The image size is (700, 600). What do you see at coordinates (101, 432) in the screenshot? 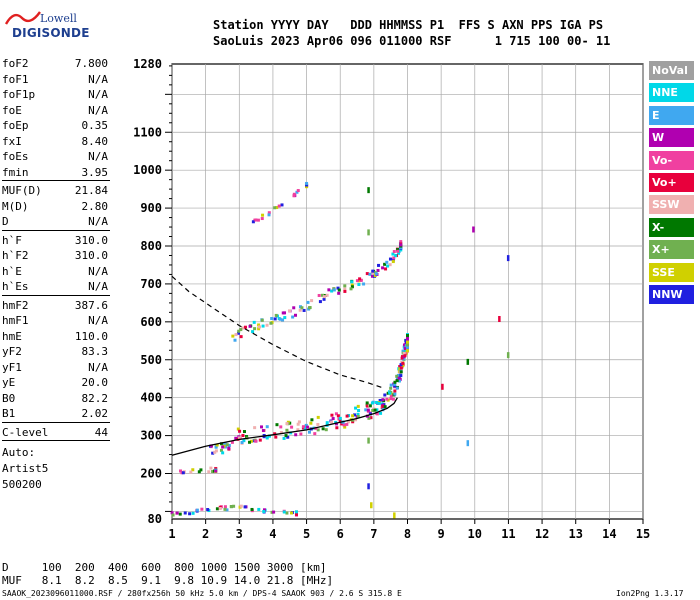
I see `param-value: 44` at bounding box center [101, 432].